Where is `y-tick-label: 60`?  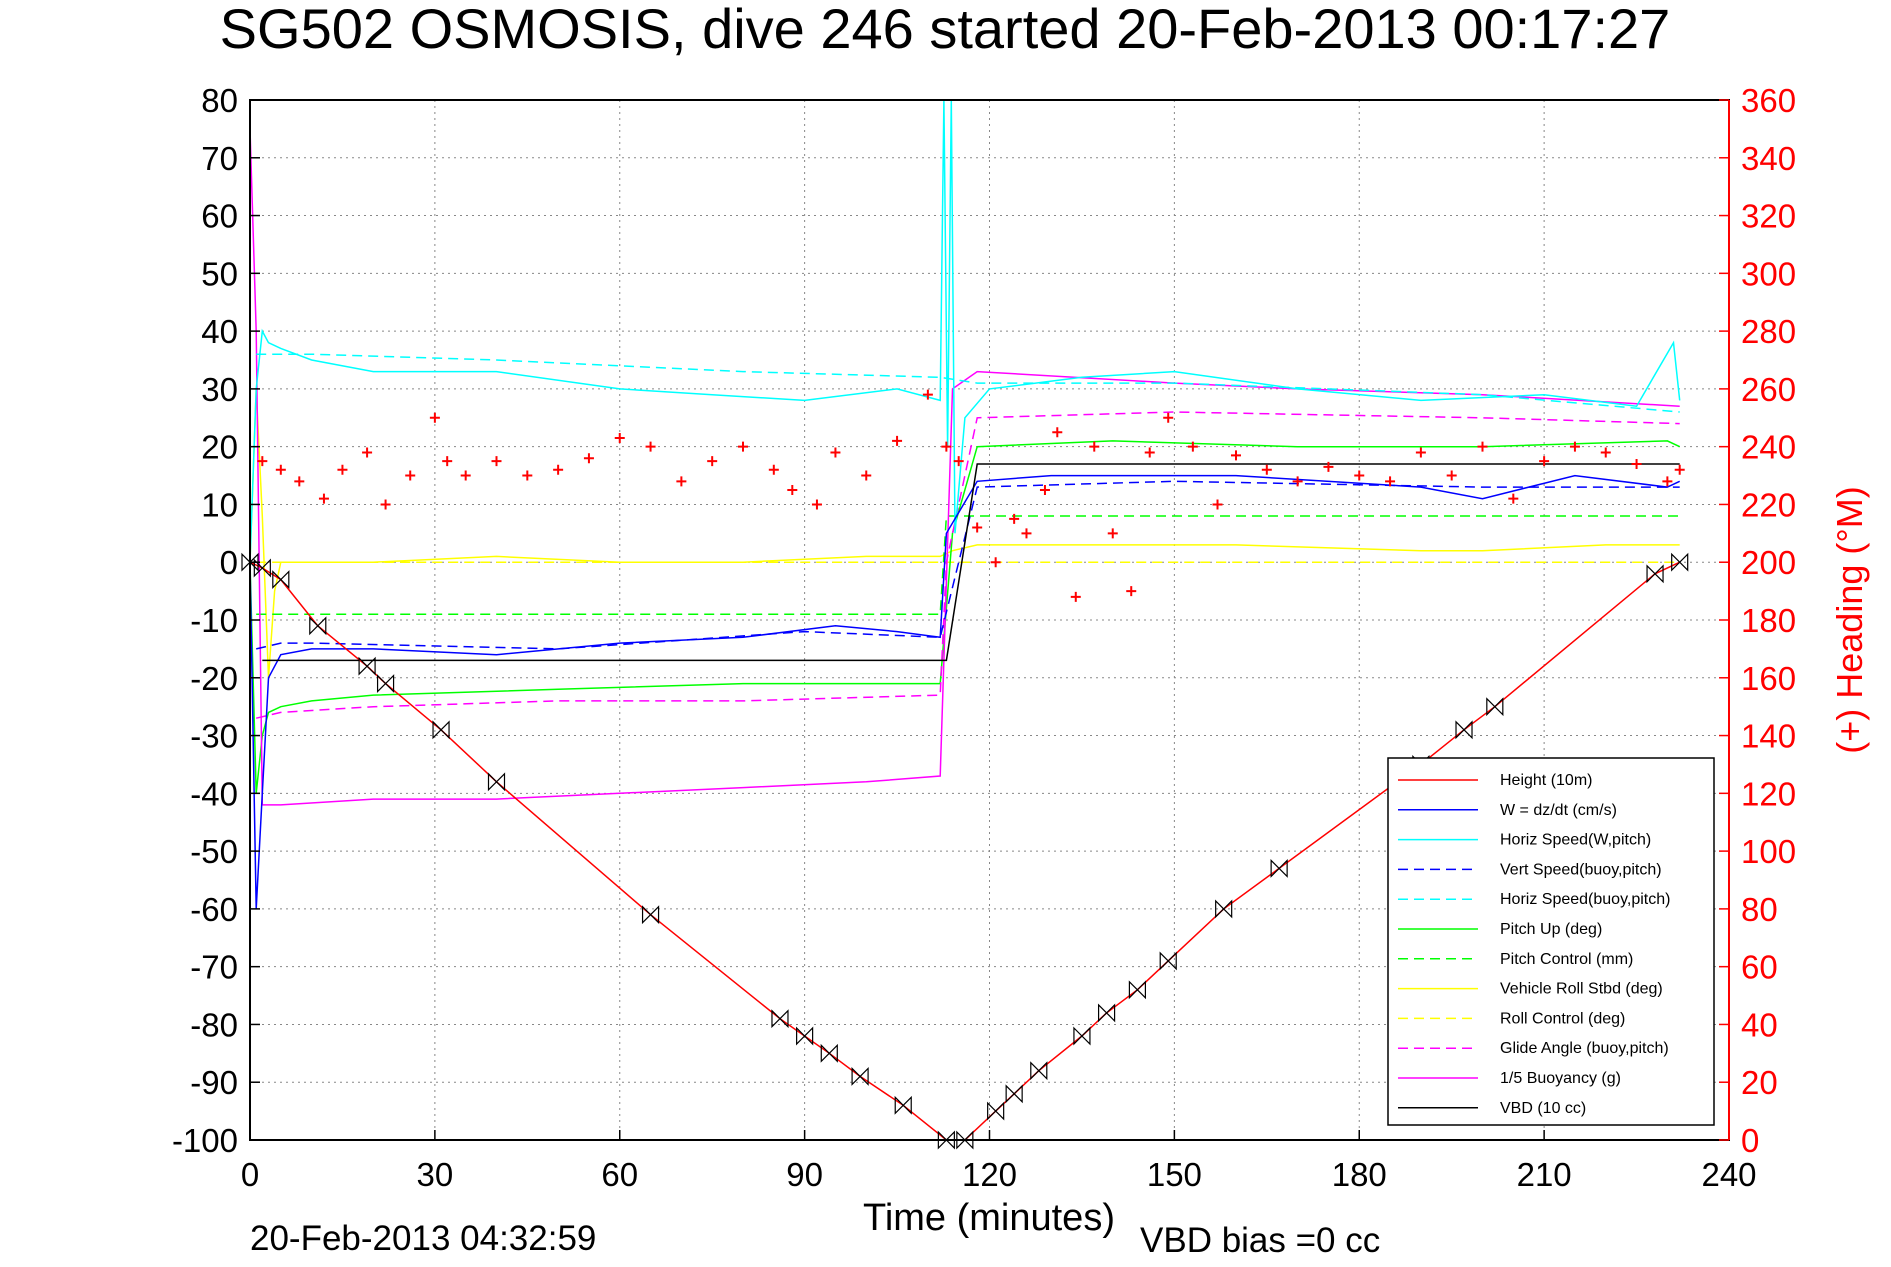 y-tick-label: 60 is located at coordinates (219, 216).